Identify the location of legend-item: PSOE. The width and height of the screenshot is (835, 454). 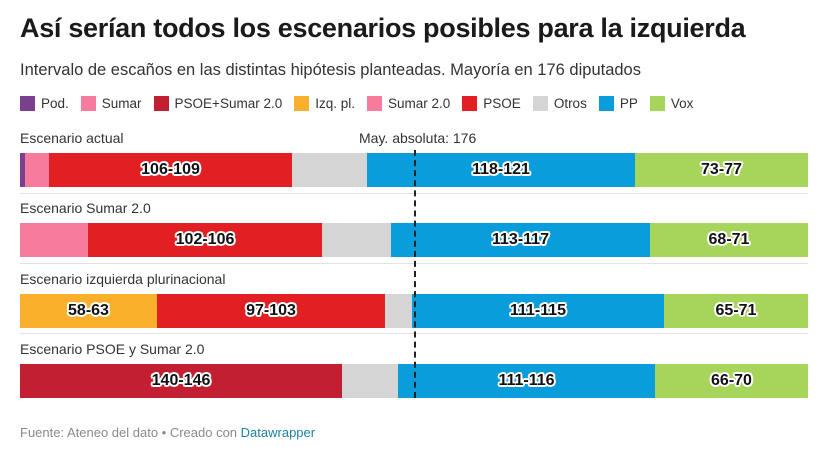
(491, 103).